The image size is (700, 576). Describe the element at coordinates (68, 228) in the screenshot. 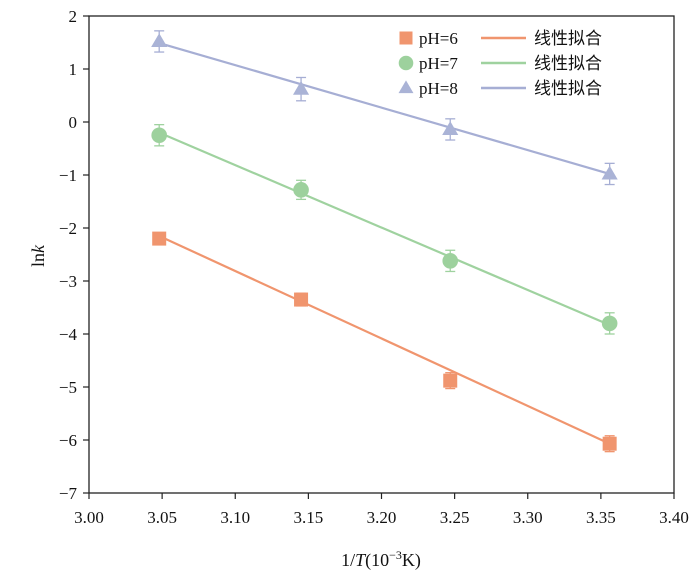

I see `y-tick-label: −2` at that location.